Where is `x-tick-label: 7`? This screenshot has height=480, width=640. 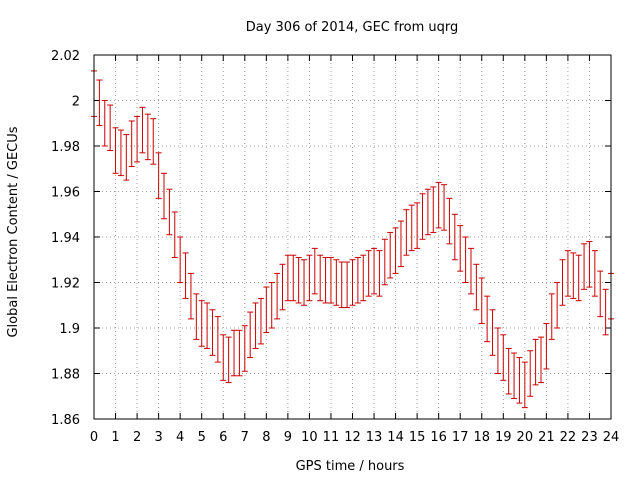 x-tick-label: 7 is located at coordinates (245, 437).